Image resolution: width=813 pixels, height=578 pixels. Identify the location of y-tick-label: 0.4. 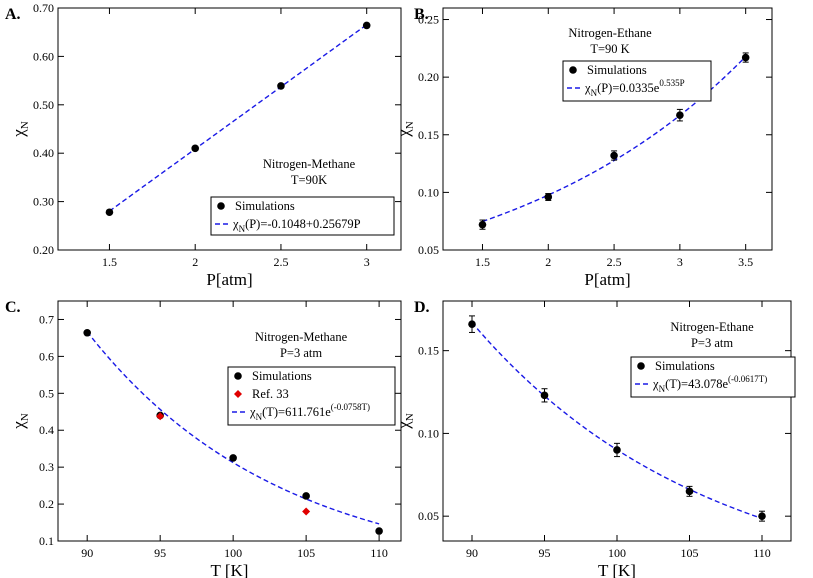
(46, 430).